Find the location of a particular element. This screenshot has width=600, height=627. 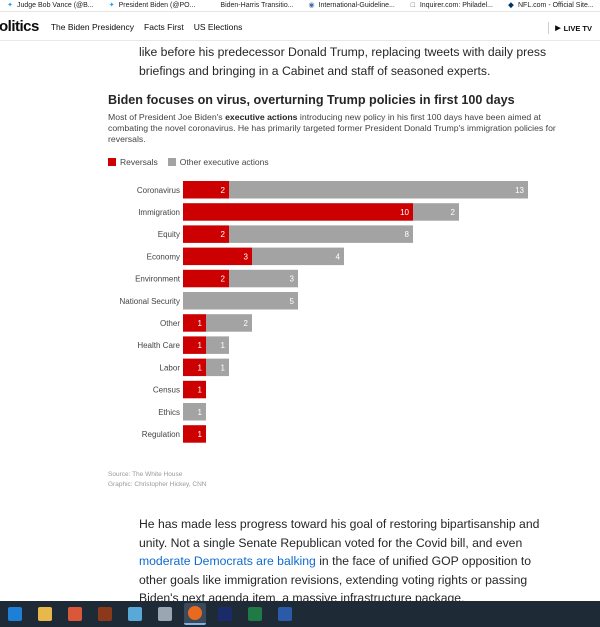

live-tv-button: ▶ LIVE TV is located at coordinates (570, 28).